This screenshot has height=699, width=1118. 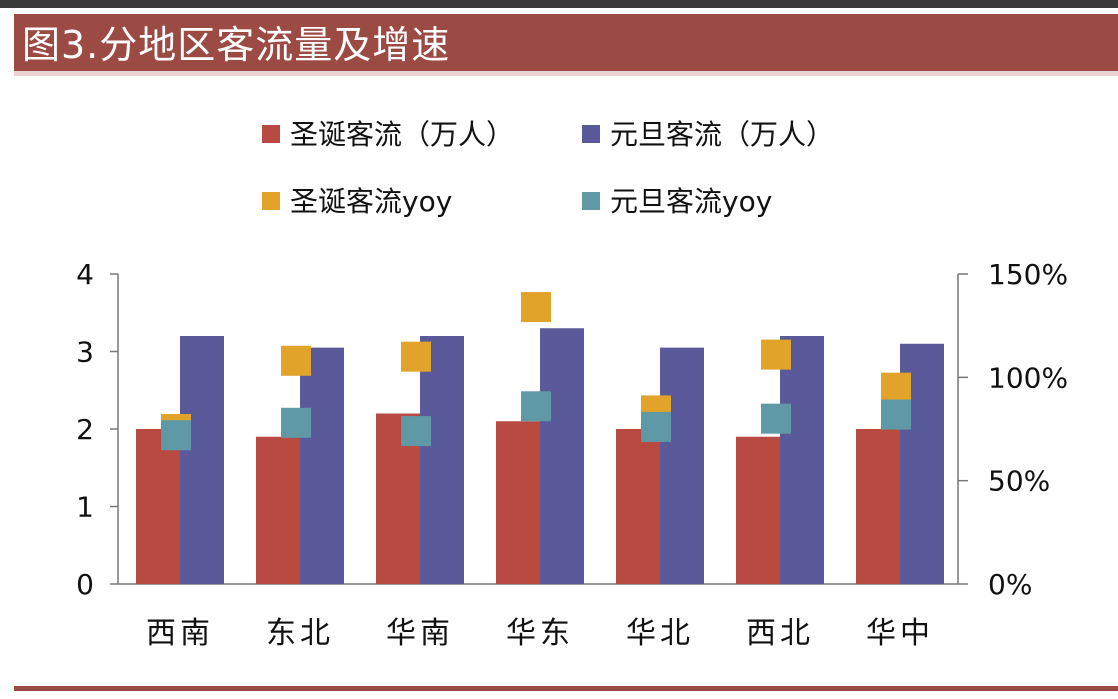 What do you see at coordinates (158, 506) in the screenshot?
I see `bar-西南-0` at bounding box center [158, 506].